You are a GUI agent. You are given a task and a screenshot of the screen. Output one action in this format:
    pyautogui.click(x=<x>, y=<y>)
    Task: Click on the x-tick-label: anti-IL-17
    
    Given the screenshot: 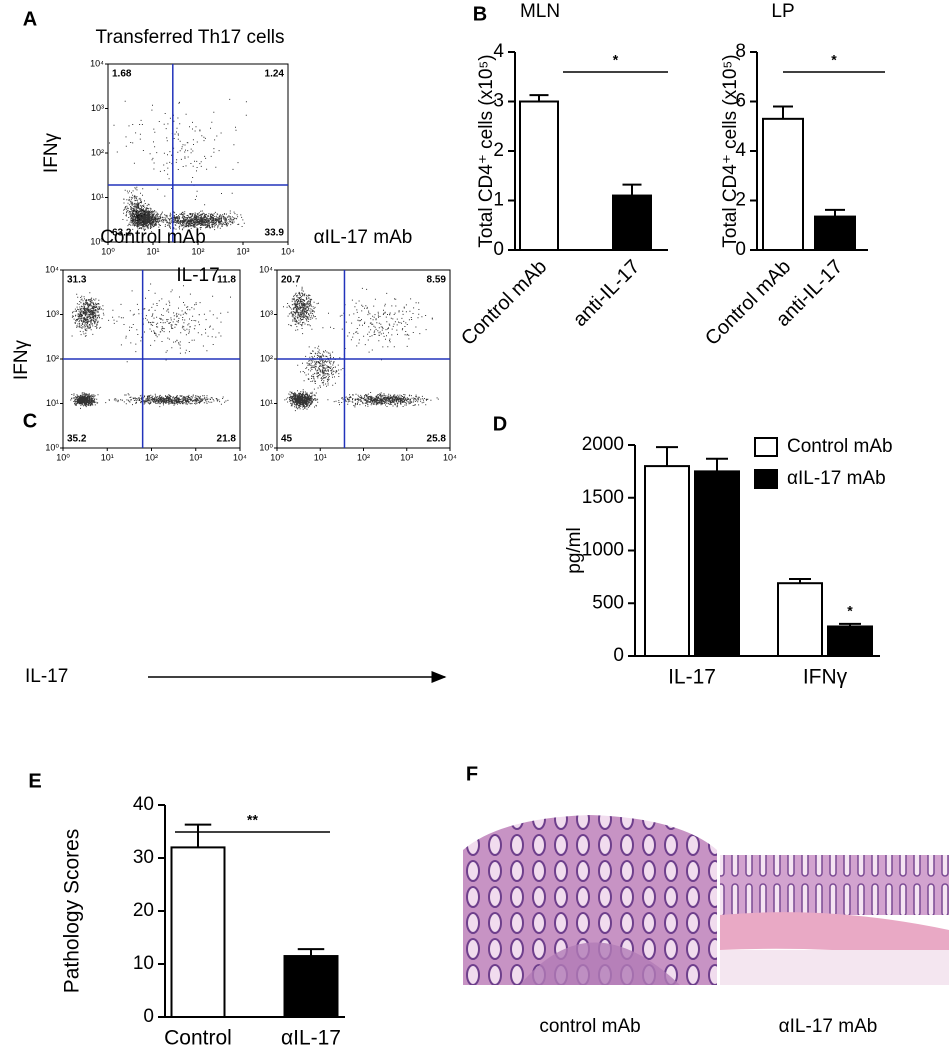 What is the action you would take?
    pyautogui.click(x=606, y=293)
    